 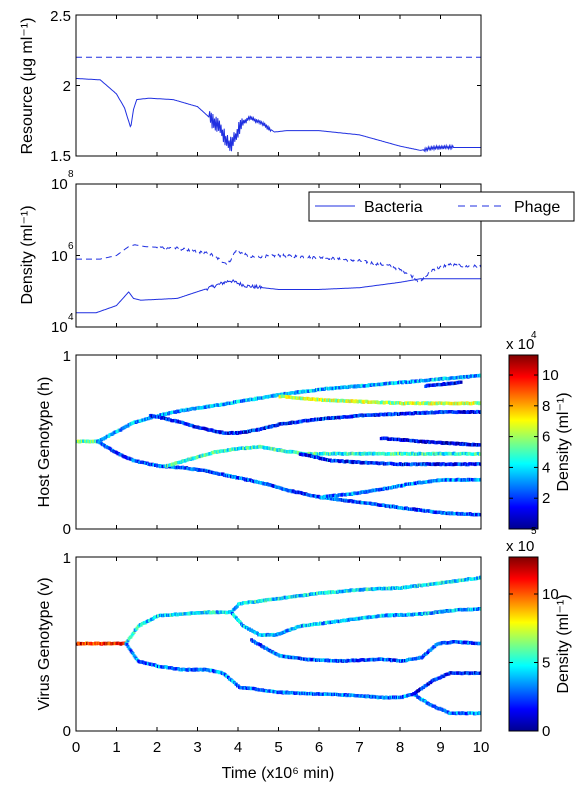 I want to click on host-colorbar-box, so click(x=523, y=442).